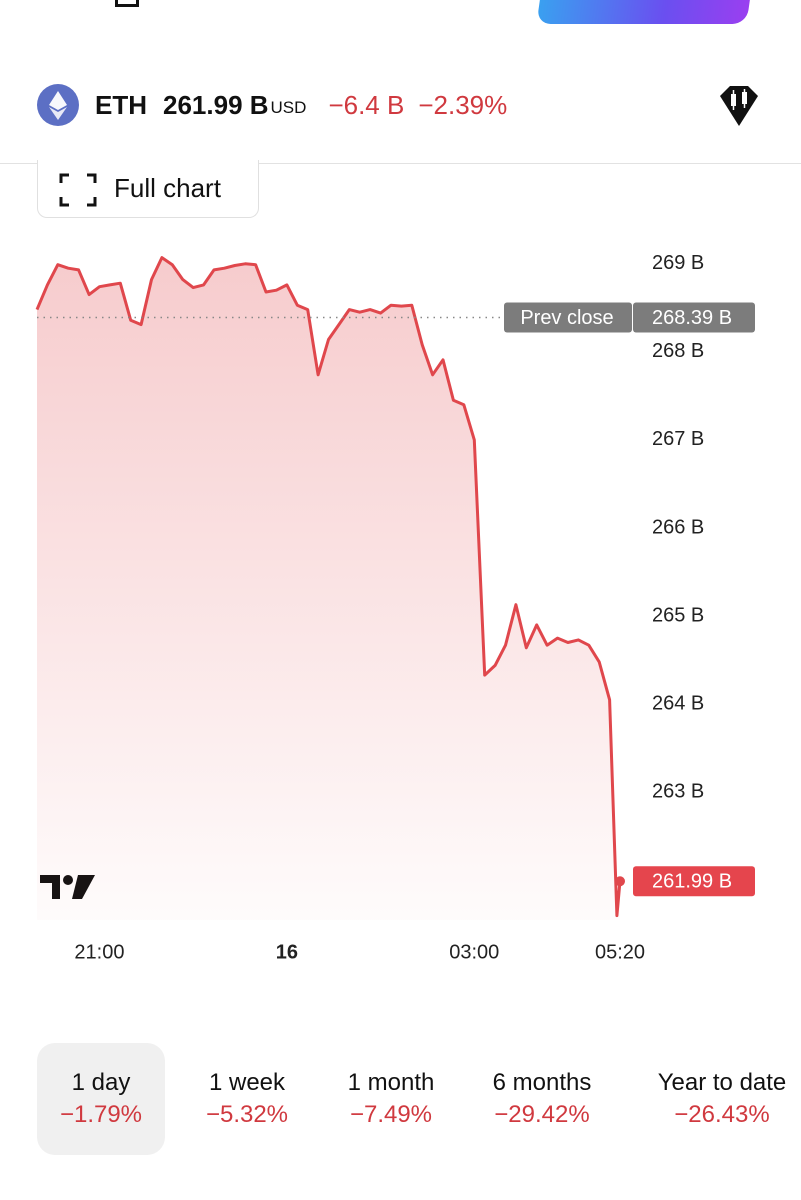 This screenshot has width=801, height=1200. I want to click on x-tick-label: 16, so click(287, 952).